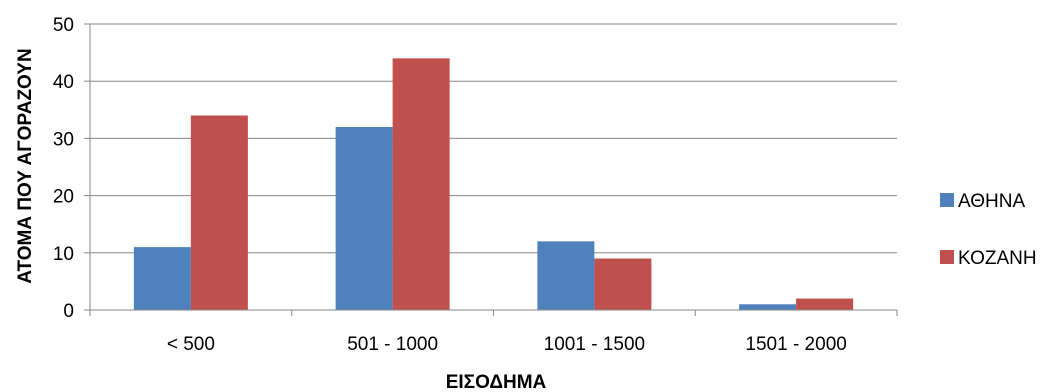 The height and width of the screenshot is (392, 1052). I want to click on x-tick-label: 1501 - 2000, so click(795, 344).